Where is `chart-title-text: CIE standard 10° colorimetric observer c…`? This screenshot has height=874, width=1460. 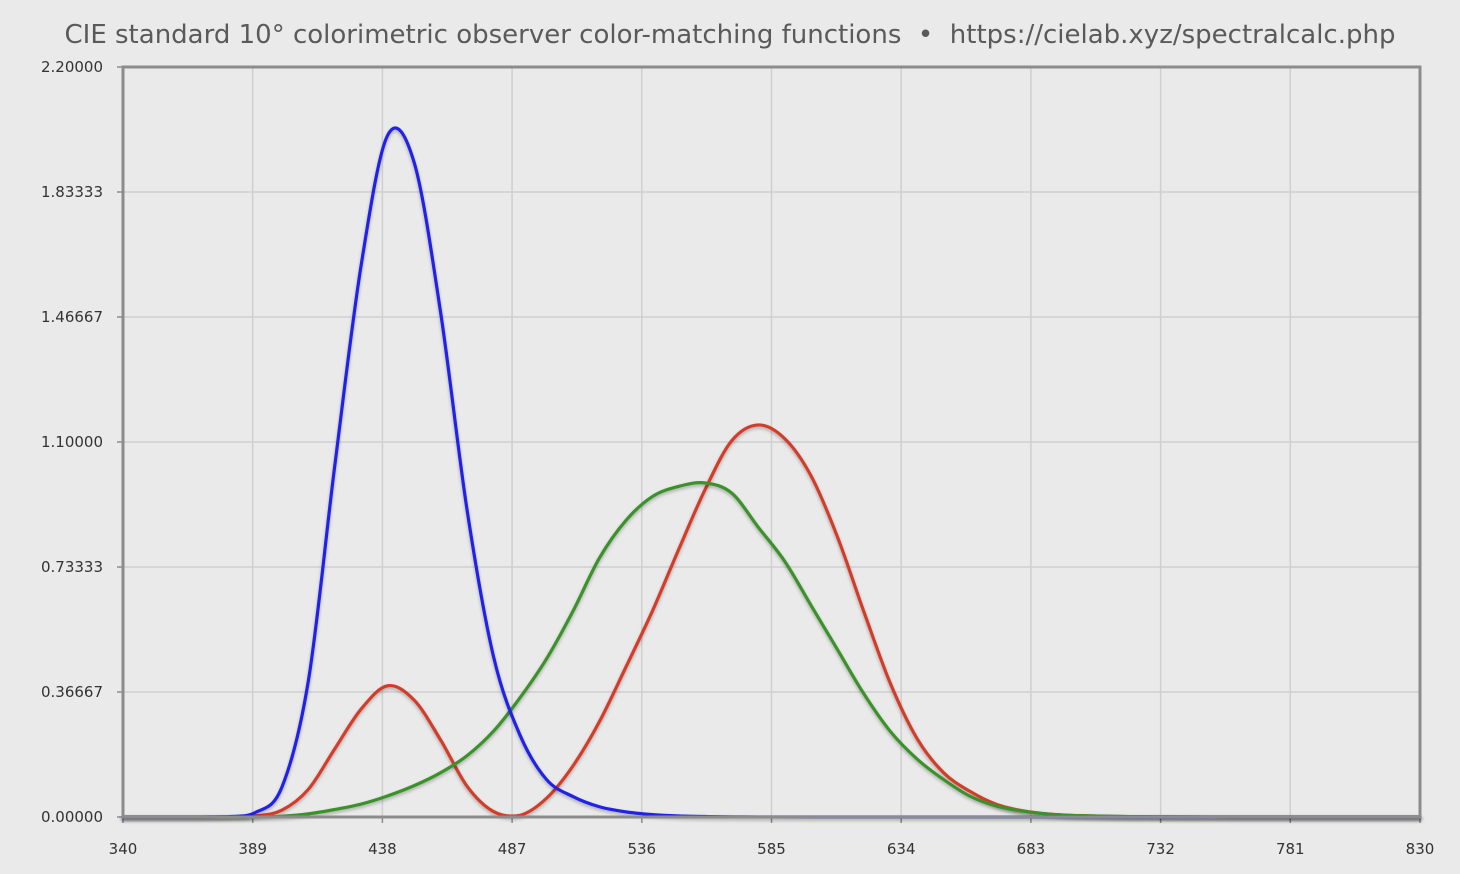
chart-title-text: CIE standard 10° colorimetric observer c… is located at coordinates (483, 35).